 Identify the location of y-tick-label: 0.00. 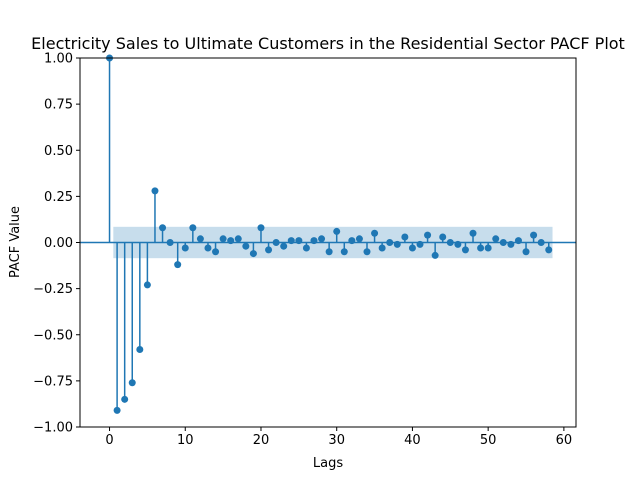
(58, 243).